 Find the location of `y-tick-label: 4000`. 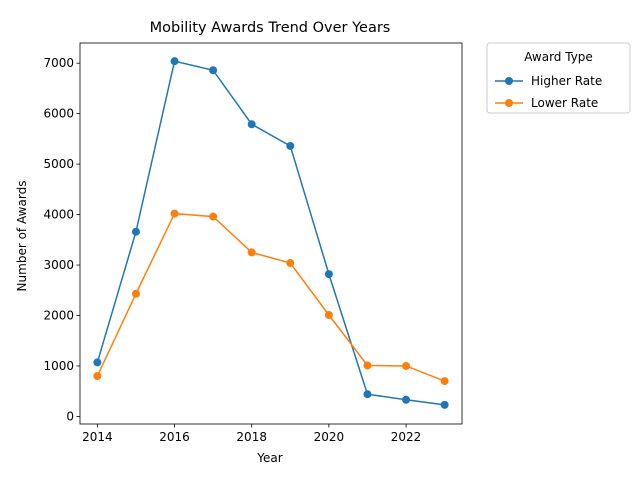

y-tick-label: 4000 is located at coordinates (58, 215).